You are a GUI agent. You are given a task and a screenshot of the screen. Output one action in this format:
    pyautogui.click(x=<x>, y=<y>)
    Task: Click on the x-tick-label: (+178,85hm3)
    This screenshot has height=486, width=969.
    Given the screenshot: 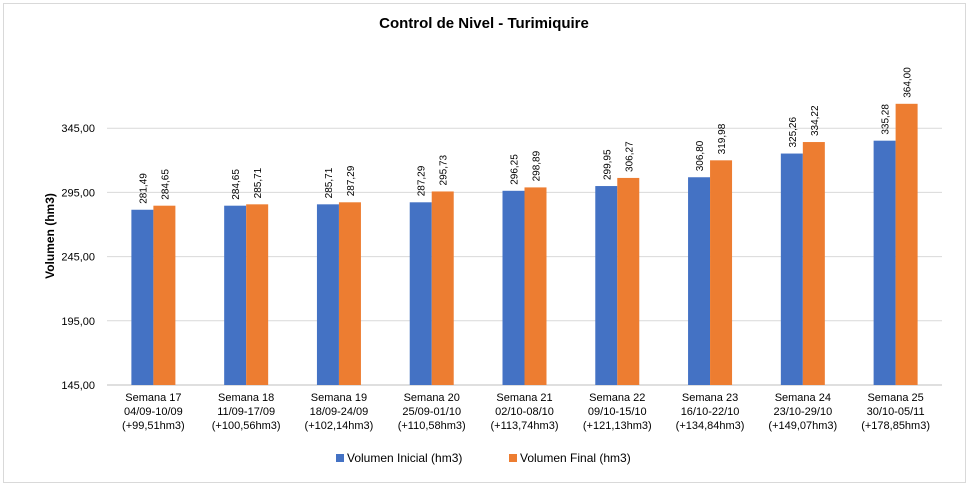 What is the action you would take?
    pyautogui.click(x=895, y=426)
    